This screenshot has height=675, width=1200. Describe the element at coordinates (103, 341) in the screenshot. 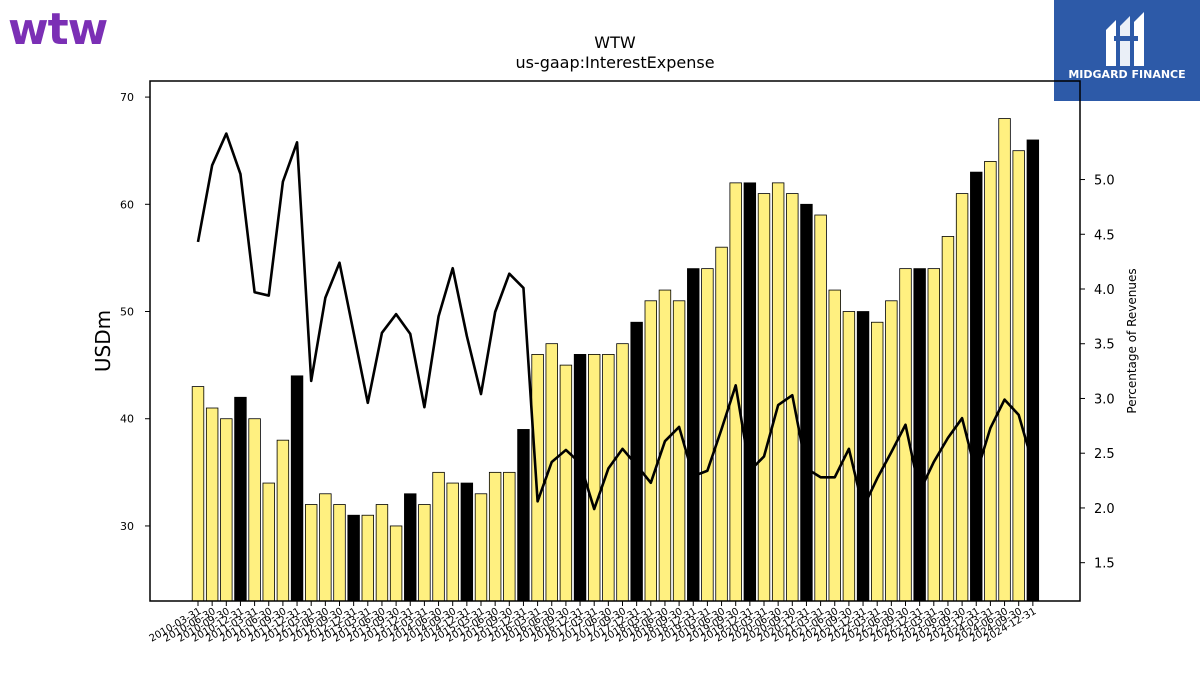

I see `y-axis-label: USDm` at that location.